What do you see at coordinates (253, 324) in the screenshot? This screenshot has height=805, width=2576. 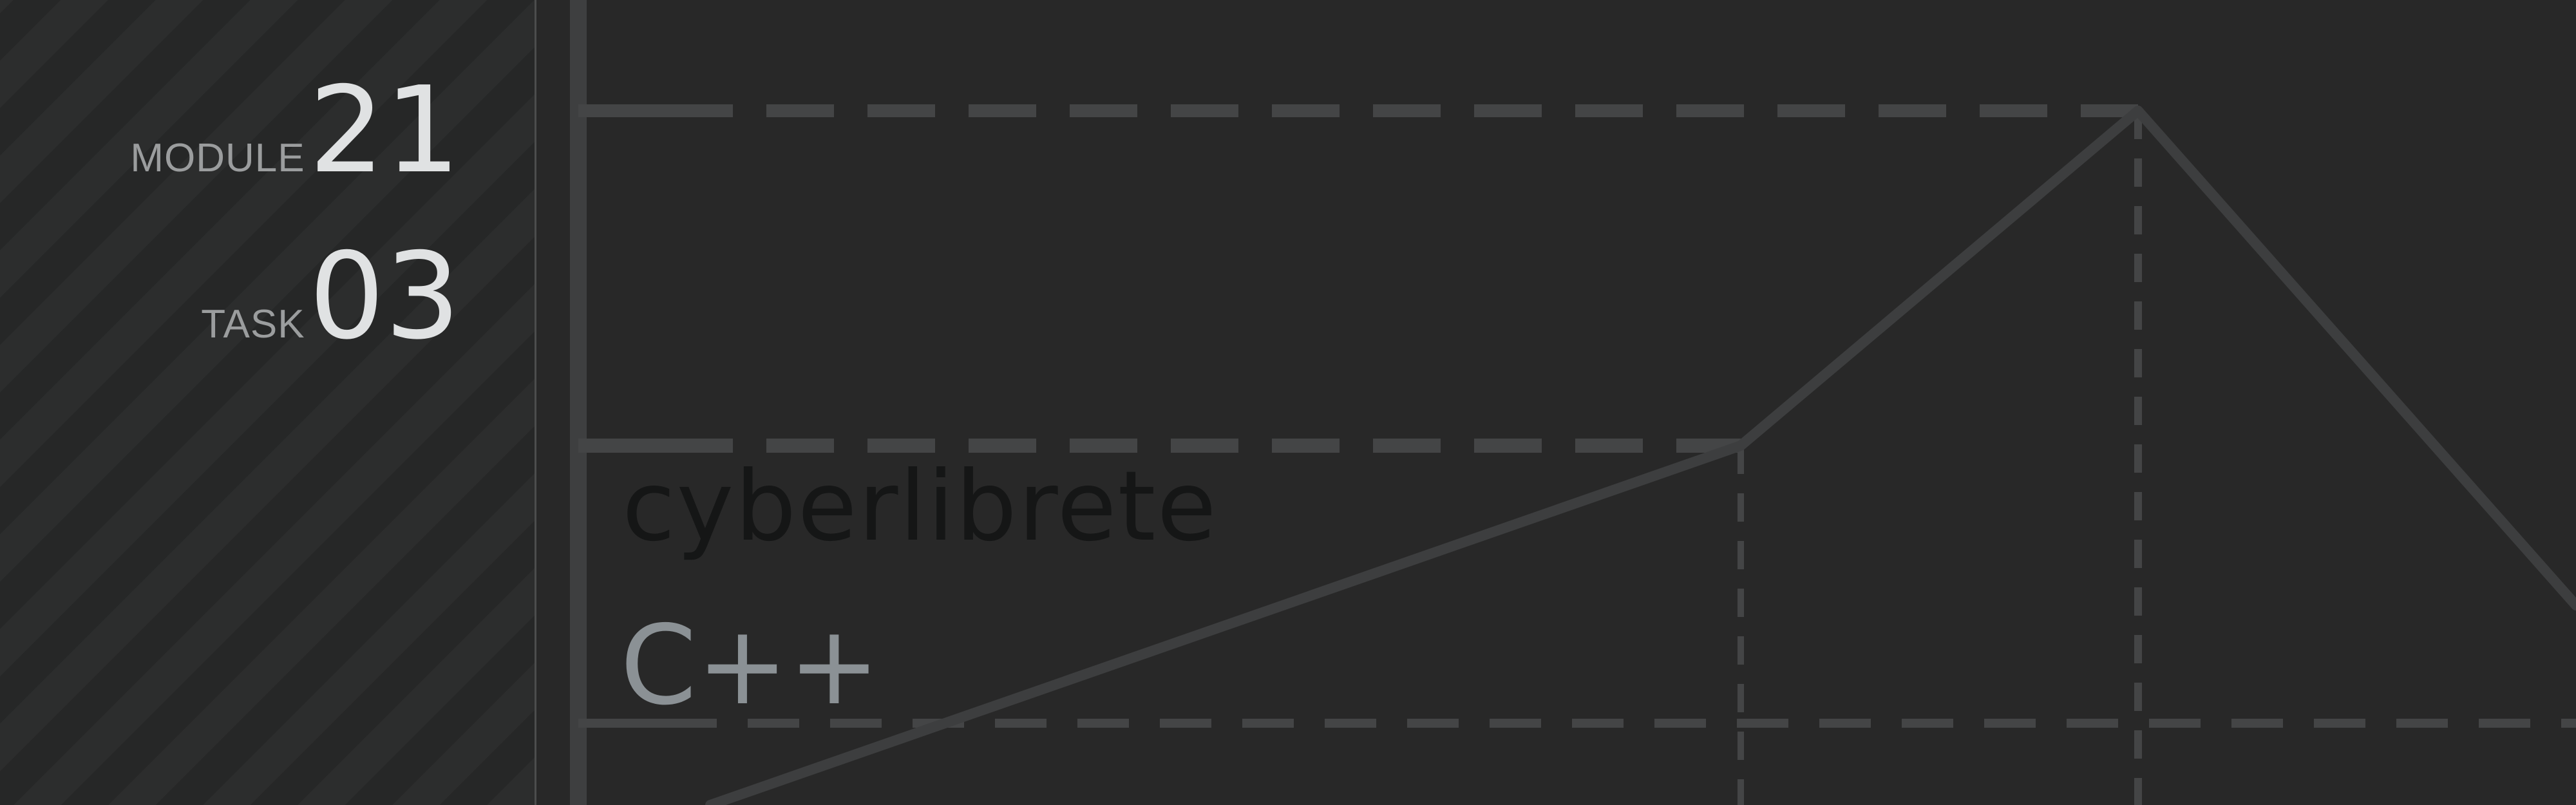 I see `task-label: TASK` at bounding box center [253, 324].